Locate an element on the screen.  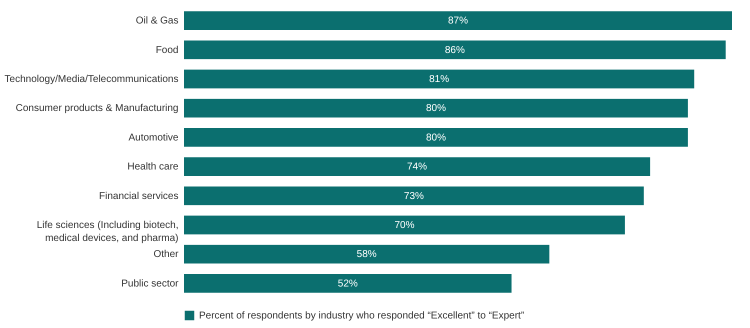
y-tick-label: Technology/Media/Telecommunications is located at coordinates (91, 79).